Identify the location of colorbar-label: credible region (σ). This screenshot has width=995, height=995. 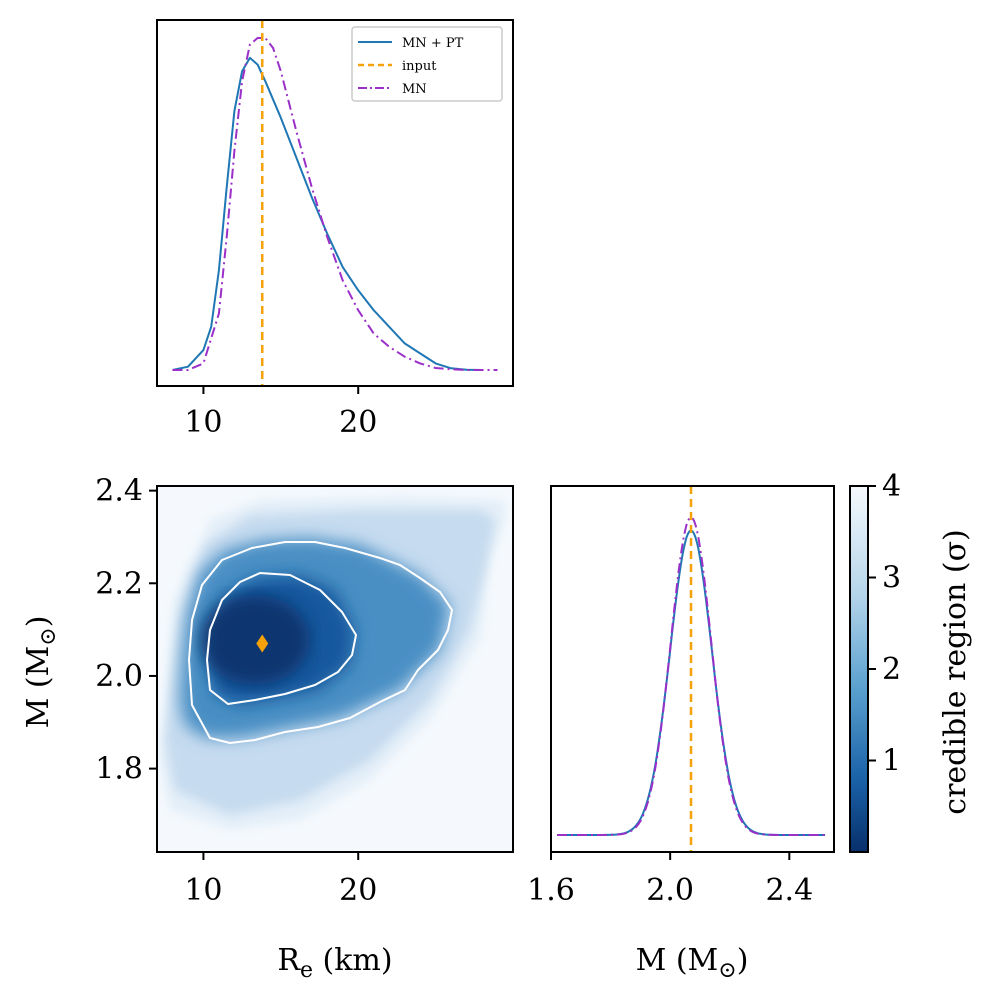
(955, 671).